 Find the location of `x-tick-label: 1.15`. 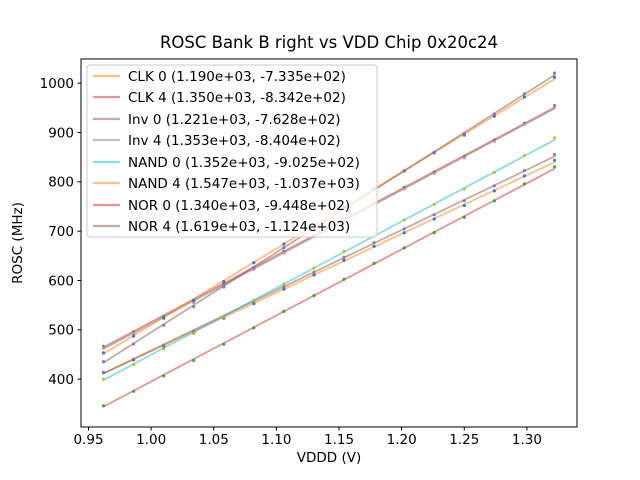

x-tick-label: 1.15 is located at coordinates (339, 440).